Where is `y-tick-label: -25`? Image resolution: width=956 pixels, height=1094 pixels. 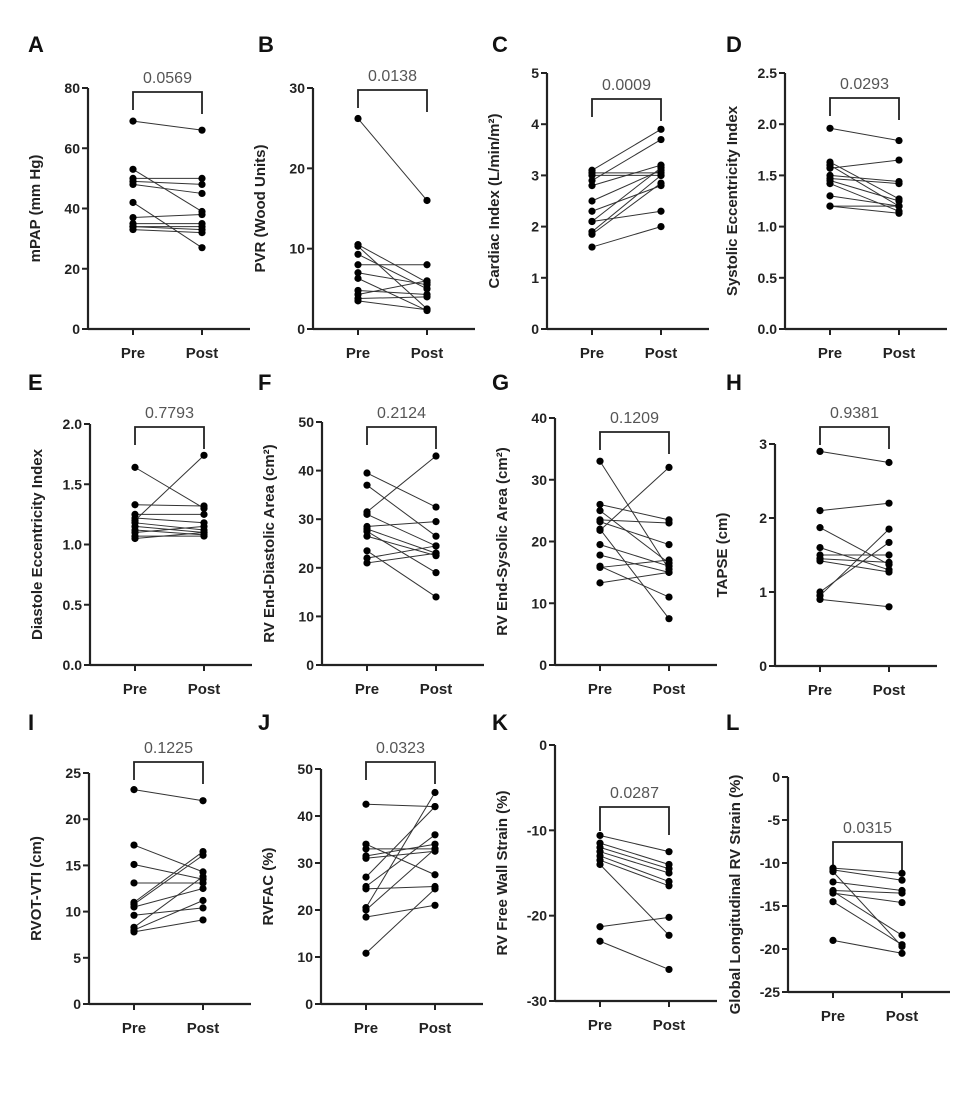
y-tick-label: -25 is located at coordinates (770, 992).